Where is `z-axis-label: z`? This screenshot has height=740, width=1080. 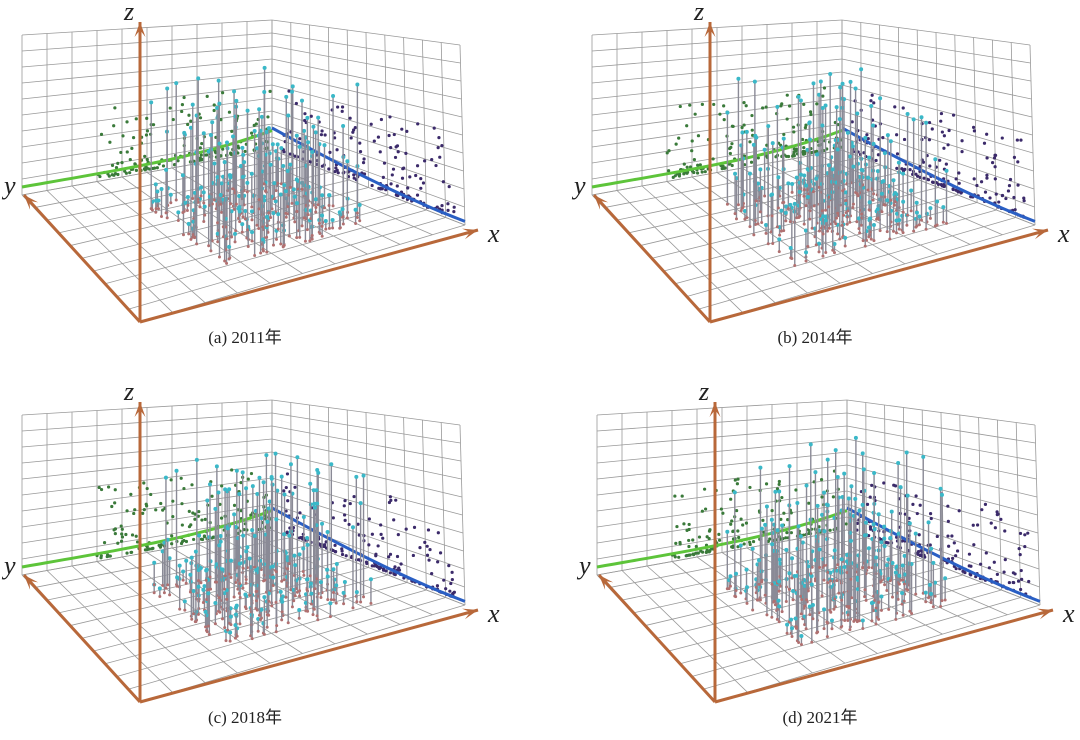
z-axis-label: z is located at coordinates (128, 391).